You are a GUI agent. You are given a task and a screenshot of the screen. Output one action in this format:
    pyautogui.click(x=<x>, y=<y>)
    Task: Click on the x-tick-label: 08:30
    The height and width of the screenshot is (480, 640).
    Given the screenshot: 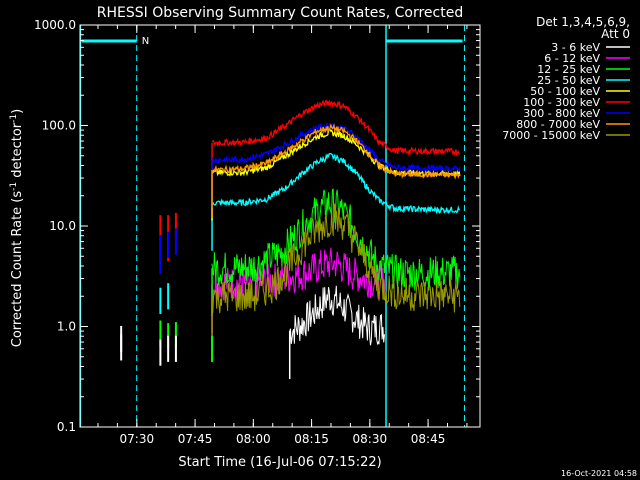 What is the action you would take?
    pyautogui.click(x=370, y=439)
    